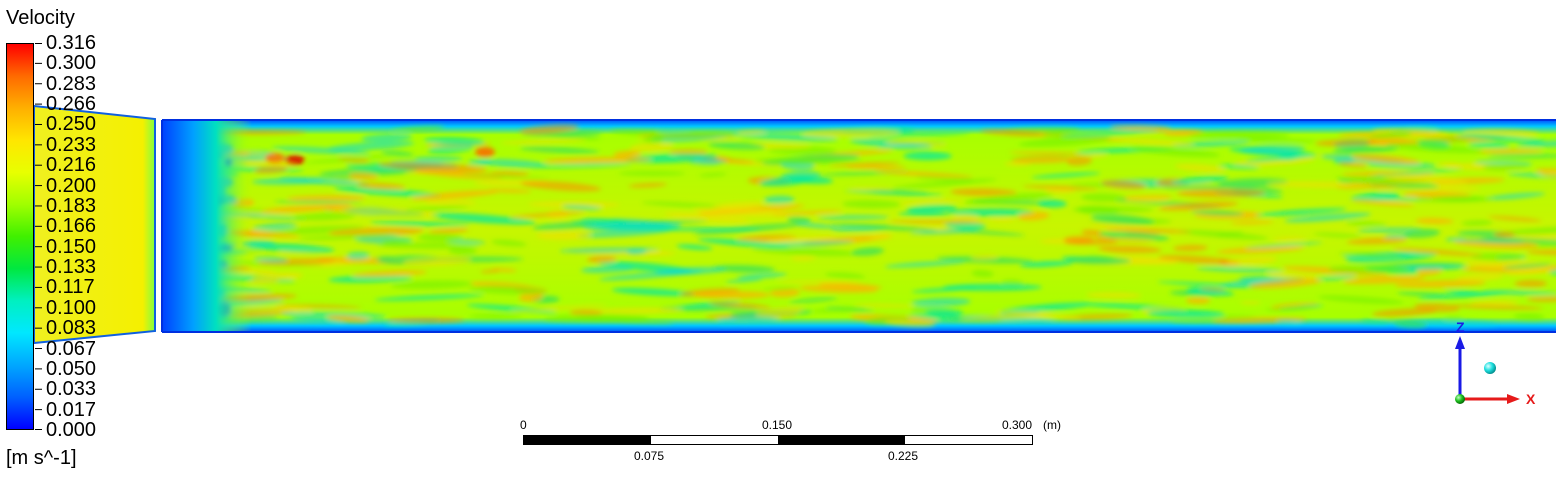 The height and width of the screenshot is (480, 1556). Describe the element at coordinates (587, 440) in the screenshot. I see `scale-segment` at that location.